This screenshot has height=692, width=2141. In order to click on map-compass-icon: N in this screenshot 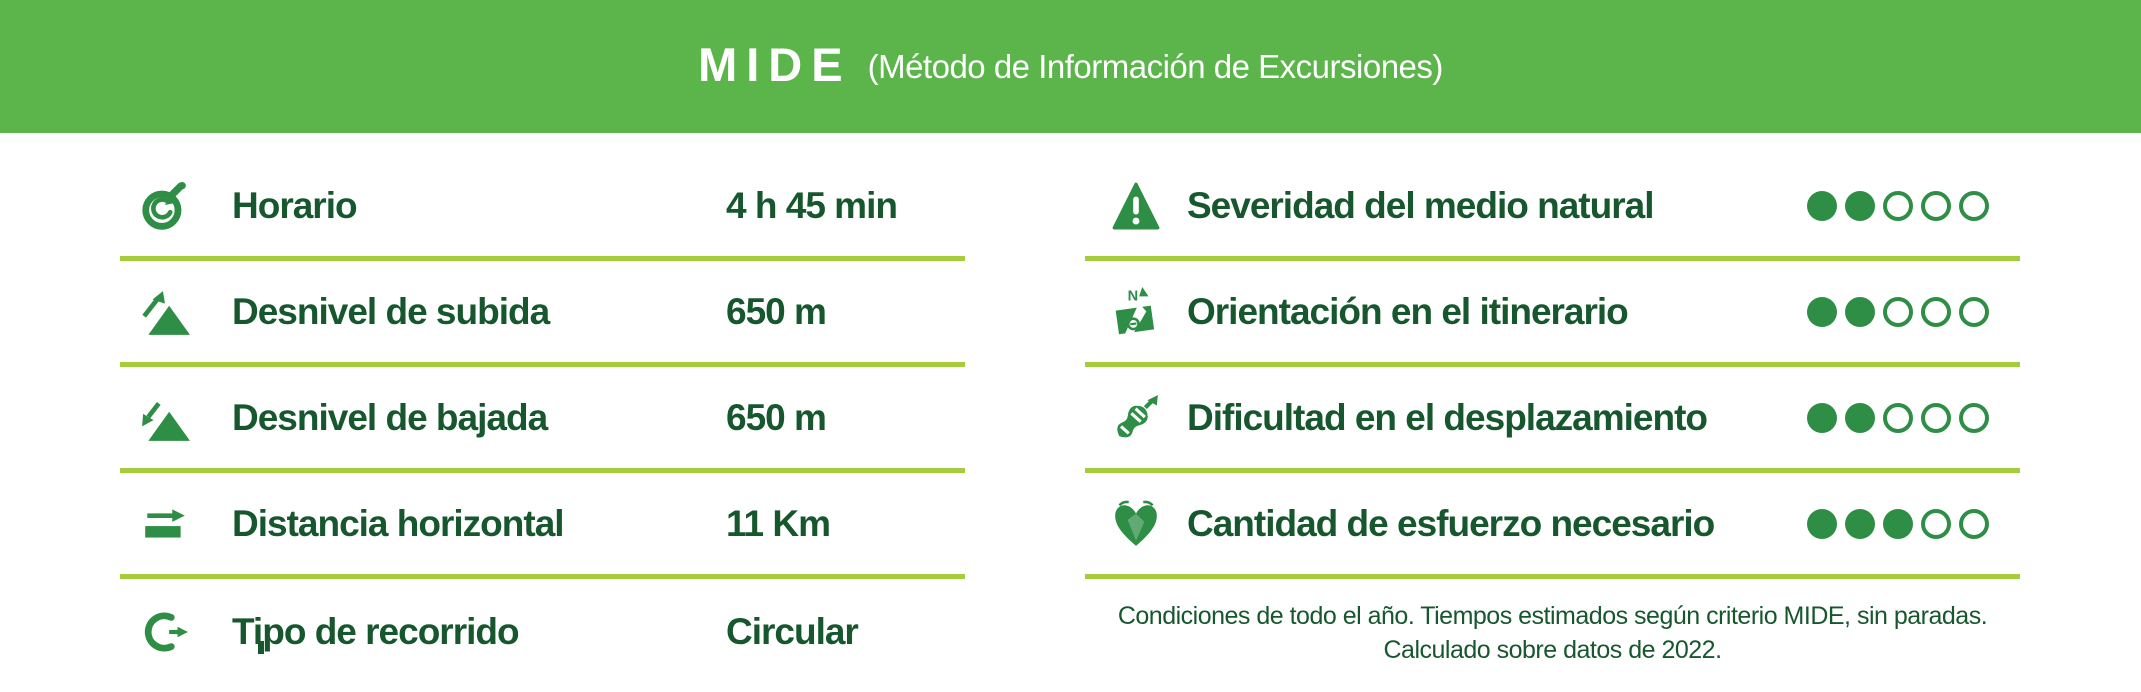, I will do `click(1136, 311)`.